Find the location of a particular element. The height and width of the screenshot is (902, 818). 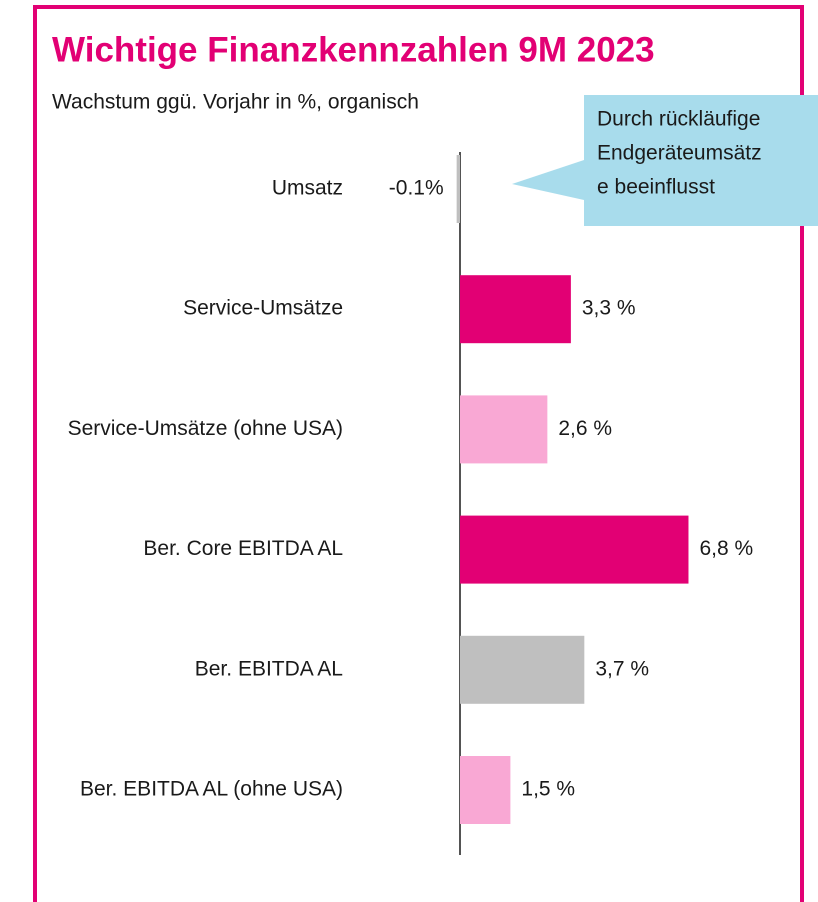

callout-text: e beeinflusst is located at coordinates (656, 187).